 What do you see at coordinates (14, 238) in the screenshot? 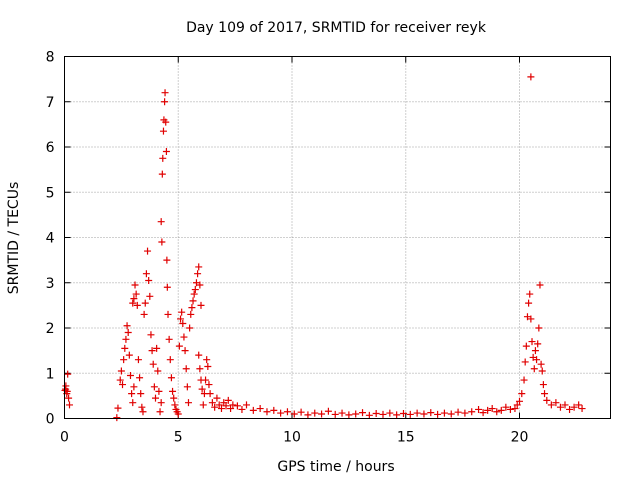
I see `y-axis-label: SRMTID / TECUs` at bounding box center [14, 238].